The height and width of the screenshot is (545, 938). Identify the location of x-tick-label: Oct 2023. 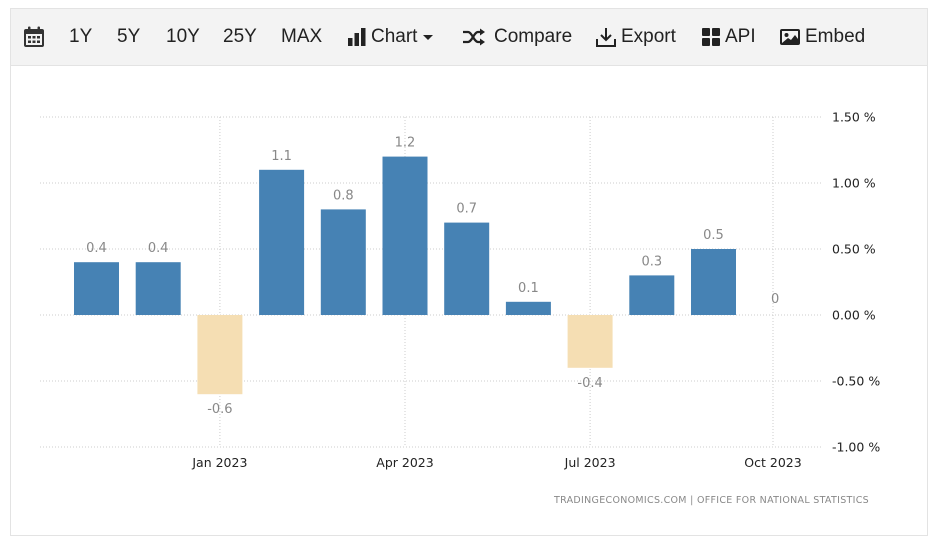
(772, 462).